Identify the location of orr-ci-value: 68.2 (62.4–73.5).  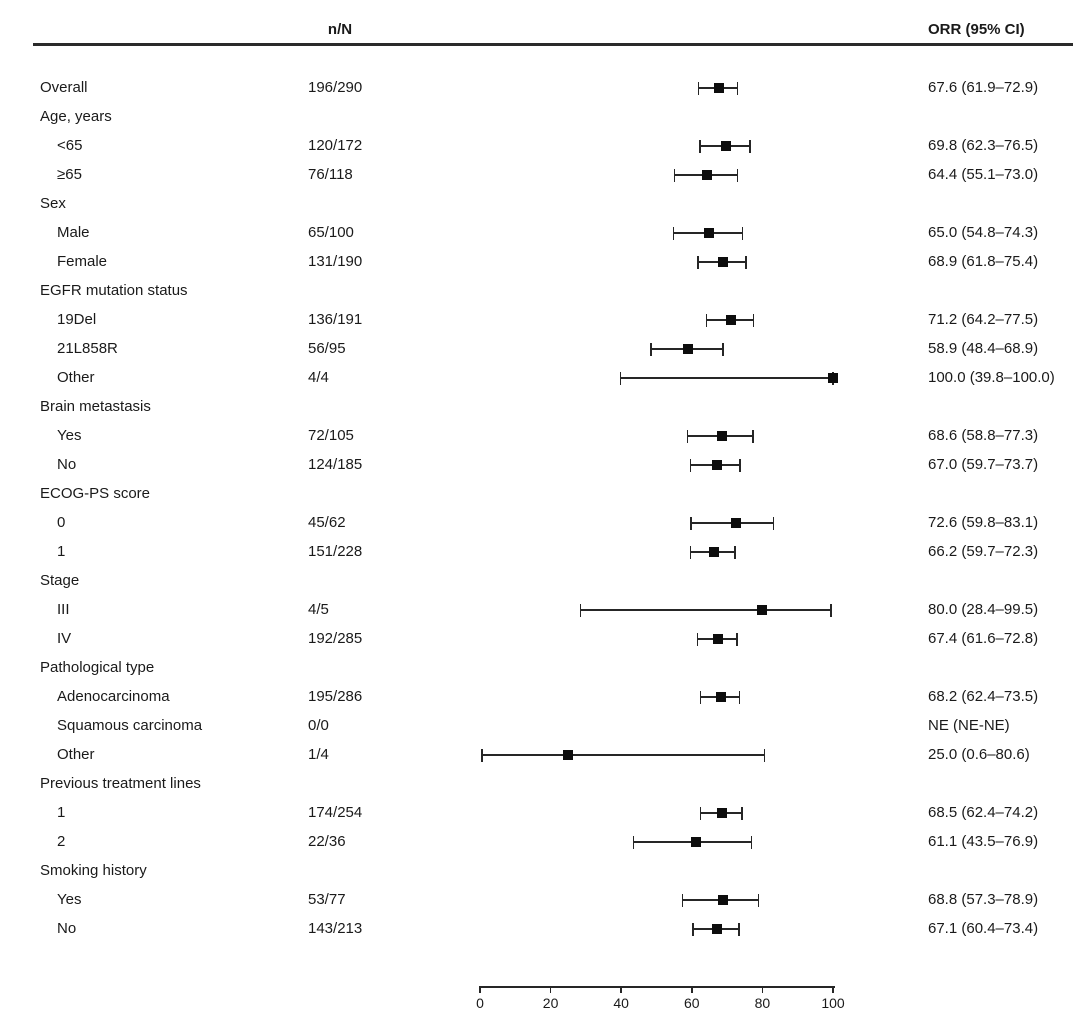
(983, 696).